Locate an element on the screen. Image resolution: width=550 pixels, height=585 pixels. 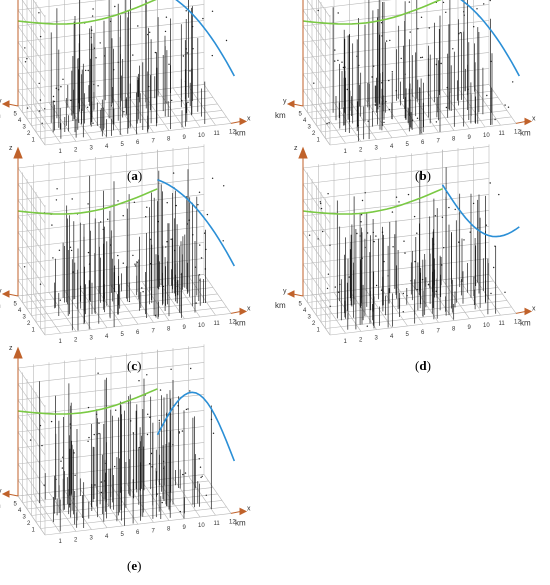
y-axis-label: y is located at coordinates (285, 291).